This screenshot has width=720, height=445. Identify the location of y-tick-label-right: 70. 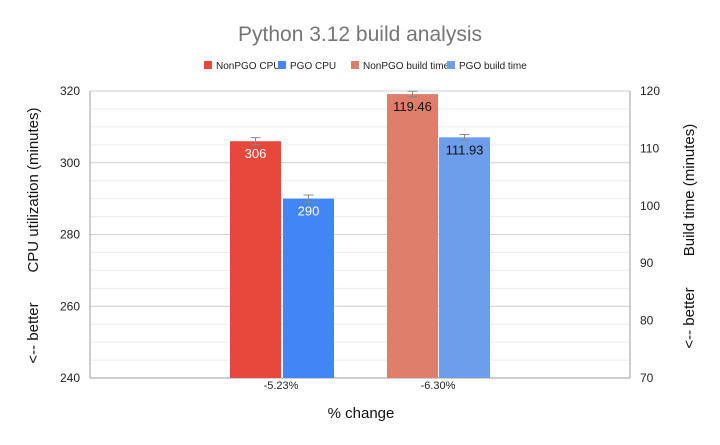
(647, 378).